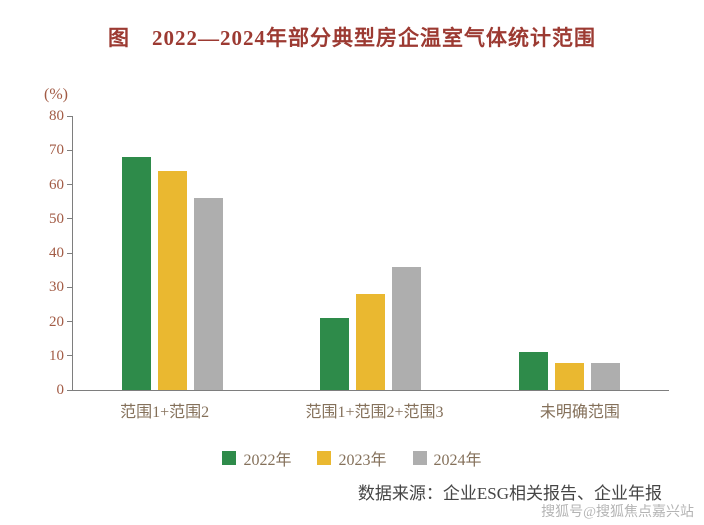 This screenshot has height=525, width=704. I want to click on y-tick-label: 60, so click(56, 184).